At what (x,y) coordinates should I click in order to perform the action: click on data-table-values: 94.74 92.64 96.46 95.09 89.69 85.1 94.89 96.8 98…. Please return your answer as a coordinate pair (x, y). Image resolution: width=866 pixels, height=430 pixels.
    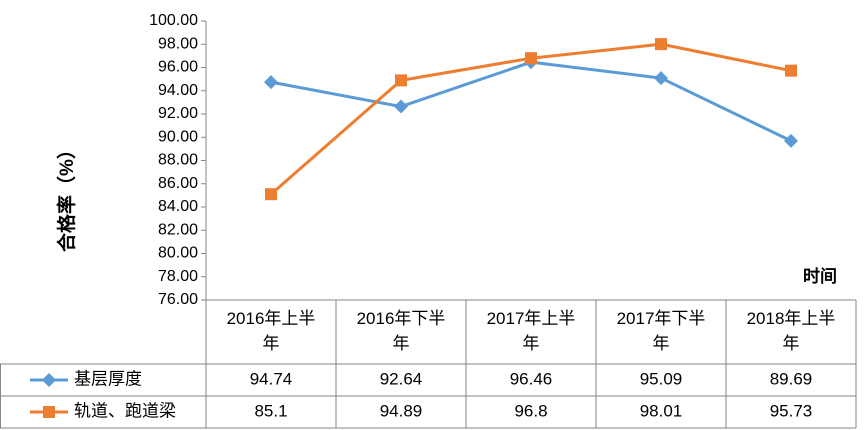
    Looking at the image, I should click on (531, 394).